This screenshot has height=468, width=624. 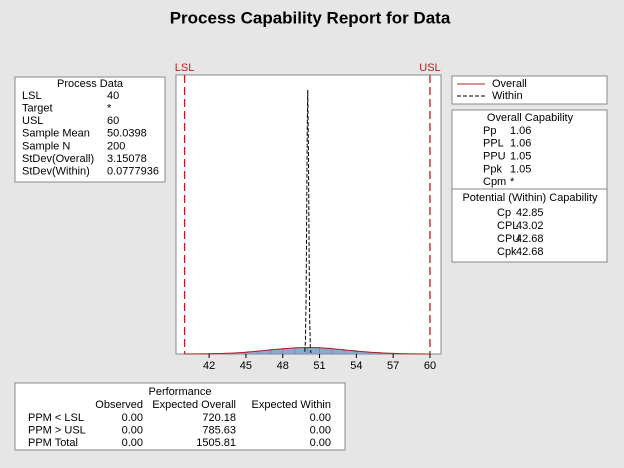 What do you see at coordinates (283, 366) in the screenshot?
I see `x-tick-label: 48` at bounding box center [283, 366].